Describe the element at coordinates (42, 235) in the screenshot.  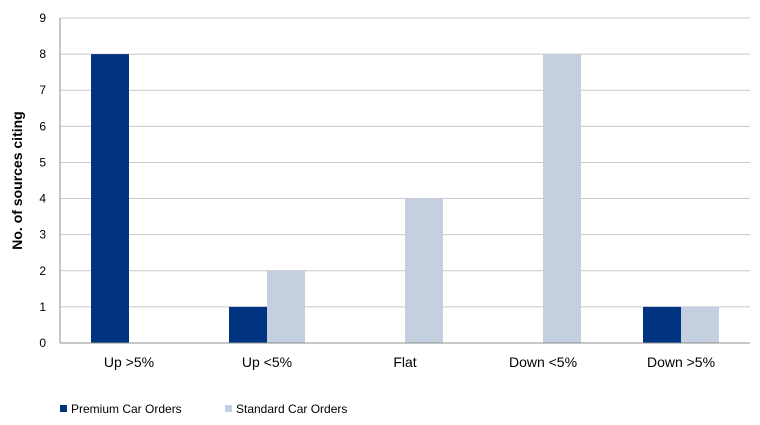
I see `y-tick-label: 3` at that location.